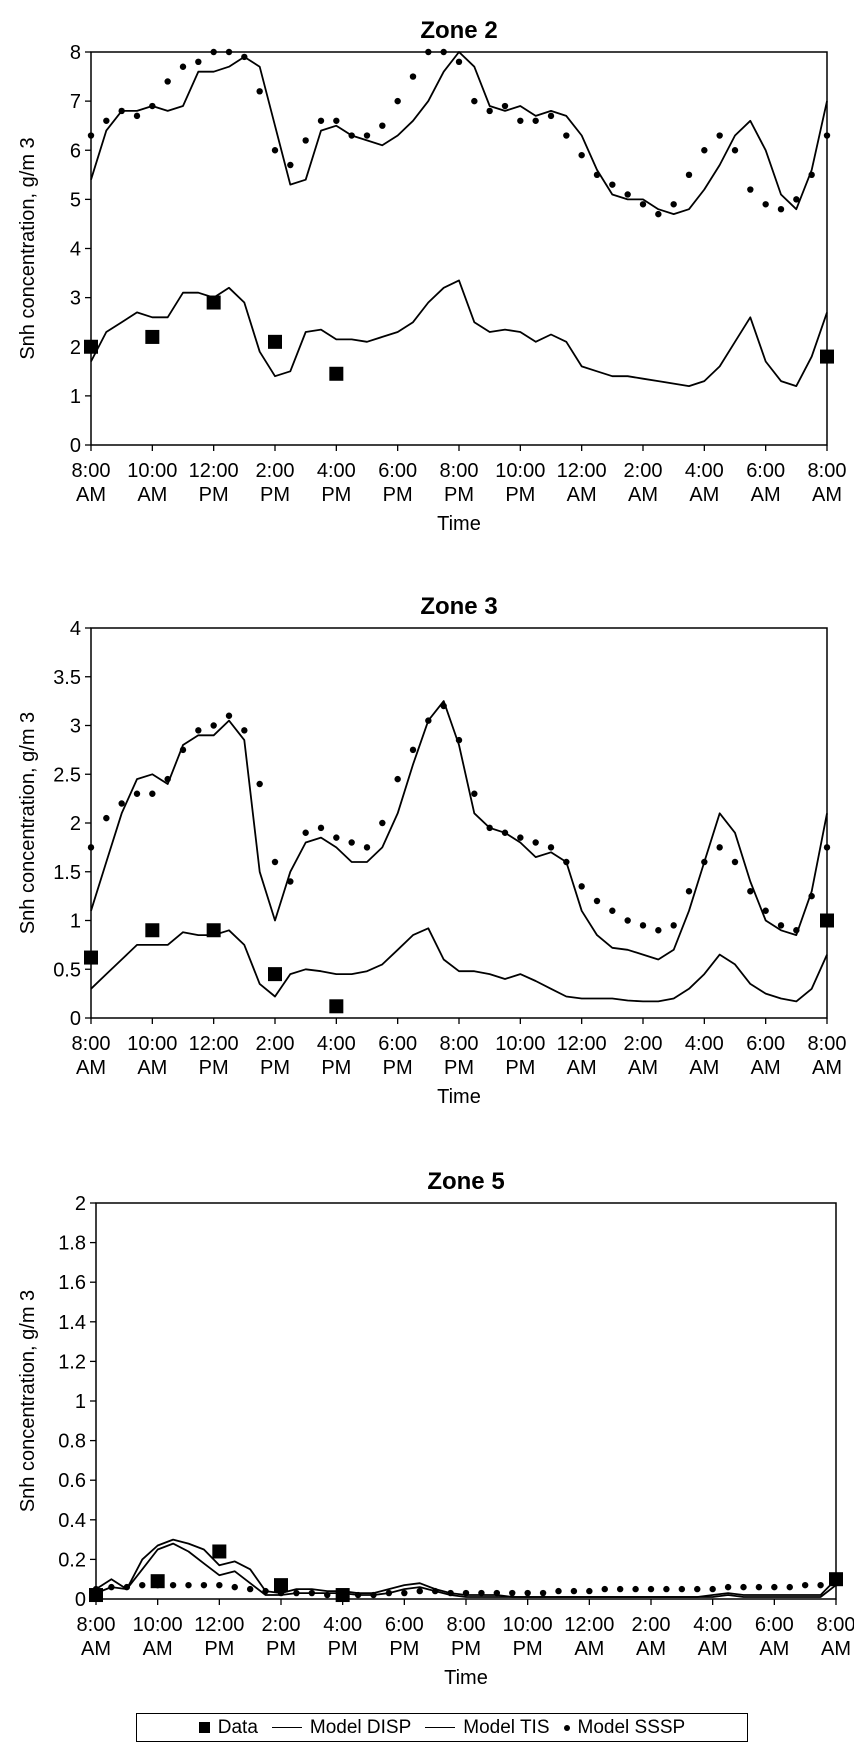 This screenshot has height=1750, width=854. I want to click on legend-label-model-sssp: Model SSSP, so click(631, 1727).